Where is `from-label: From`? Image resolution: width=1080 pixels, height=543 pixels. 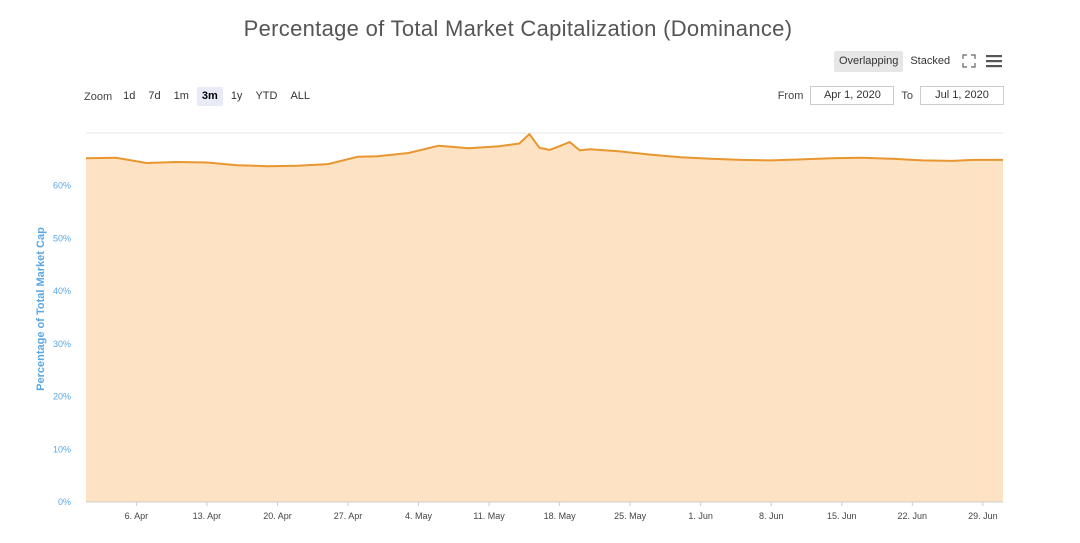
from-label: From is located at coordinates (790, 95).